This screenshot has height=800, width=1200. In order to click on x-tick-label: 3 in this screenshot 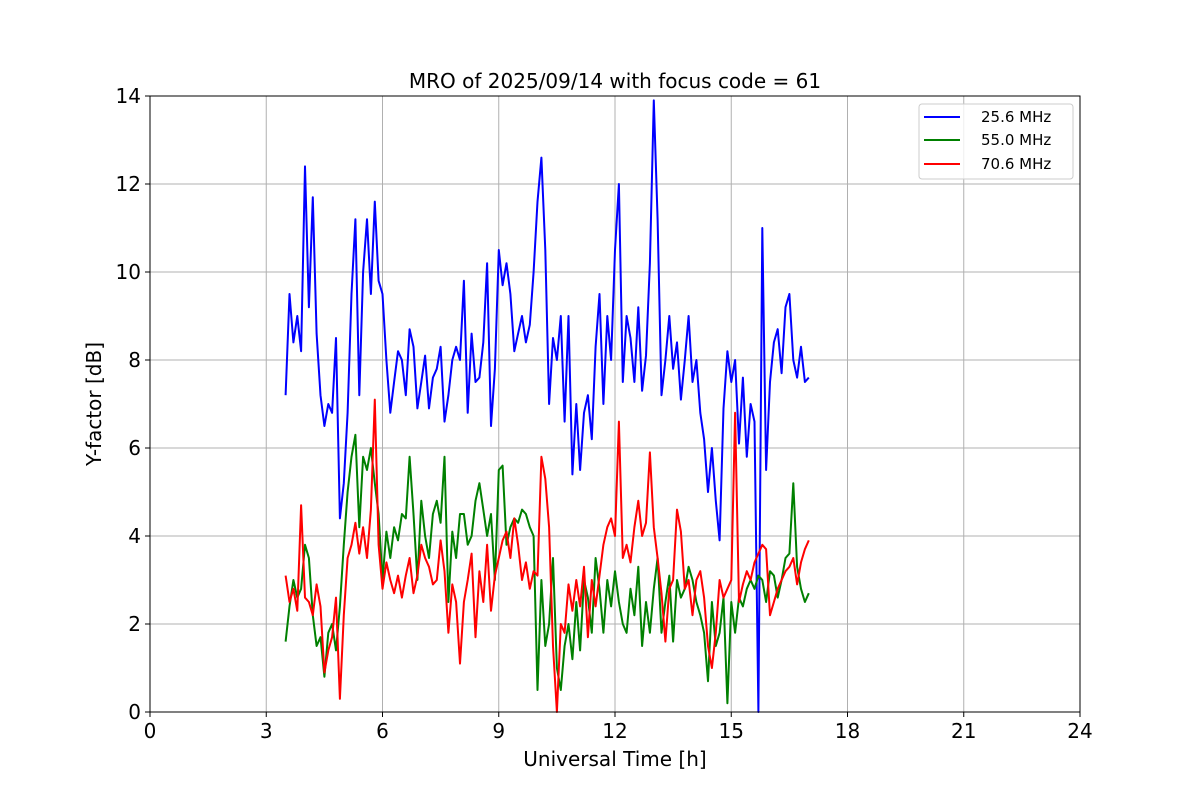, I will do `click(266, 731)`.